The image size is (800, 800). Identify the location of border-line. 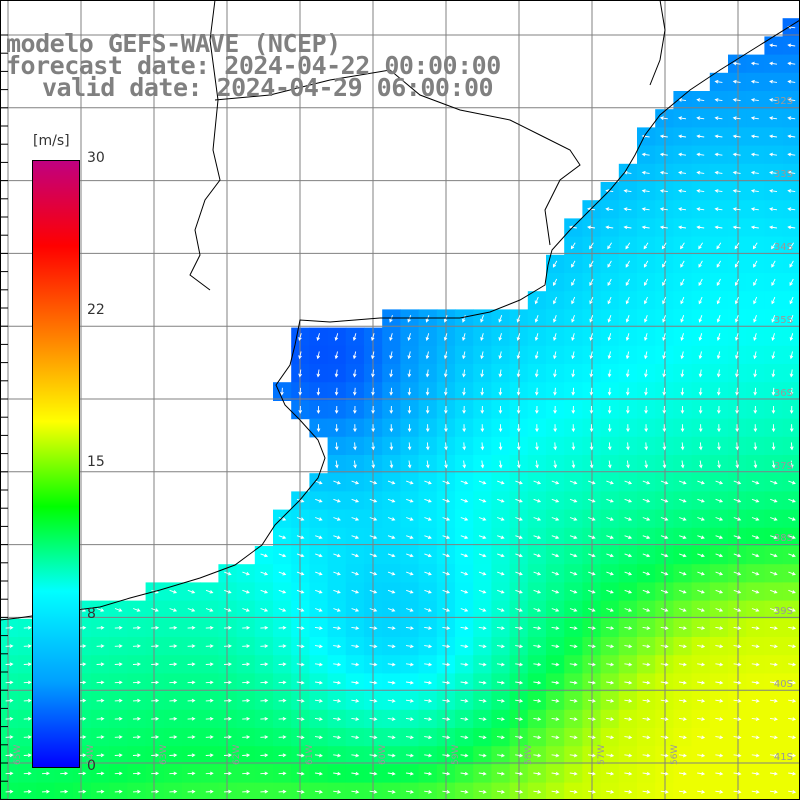
(205, 145).